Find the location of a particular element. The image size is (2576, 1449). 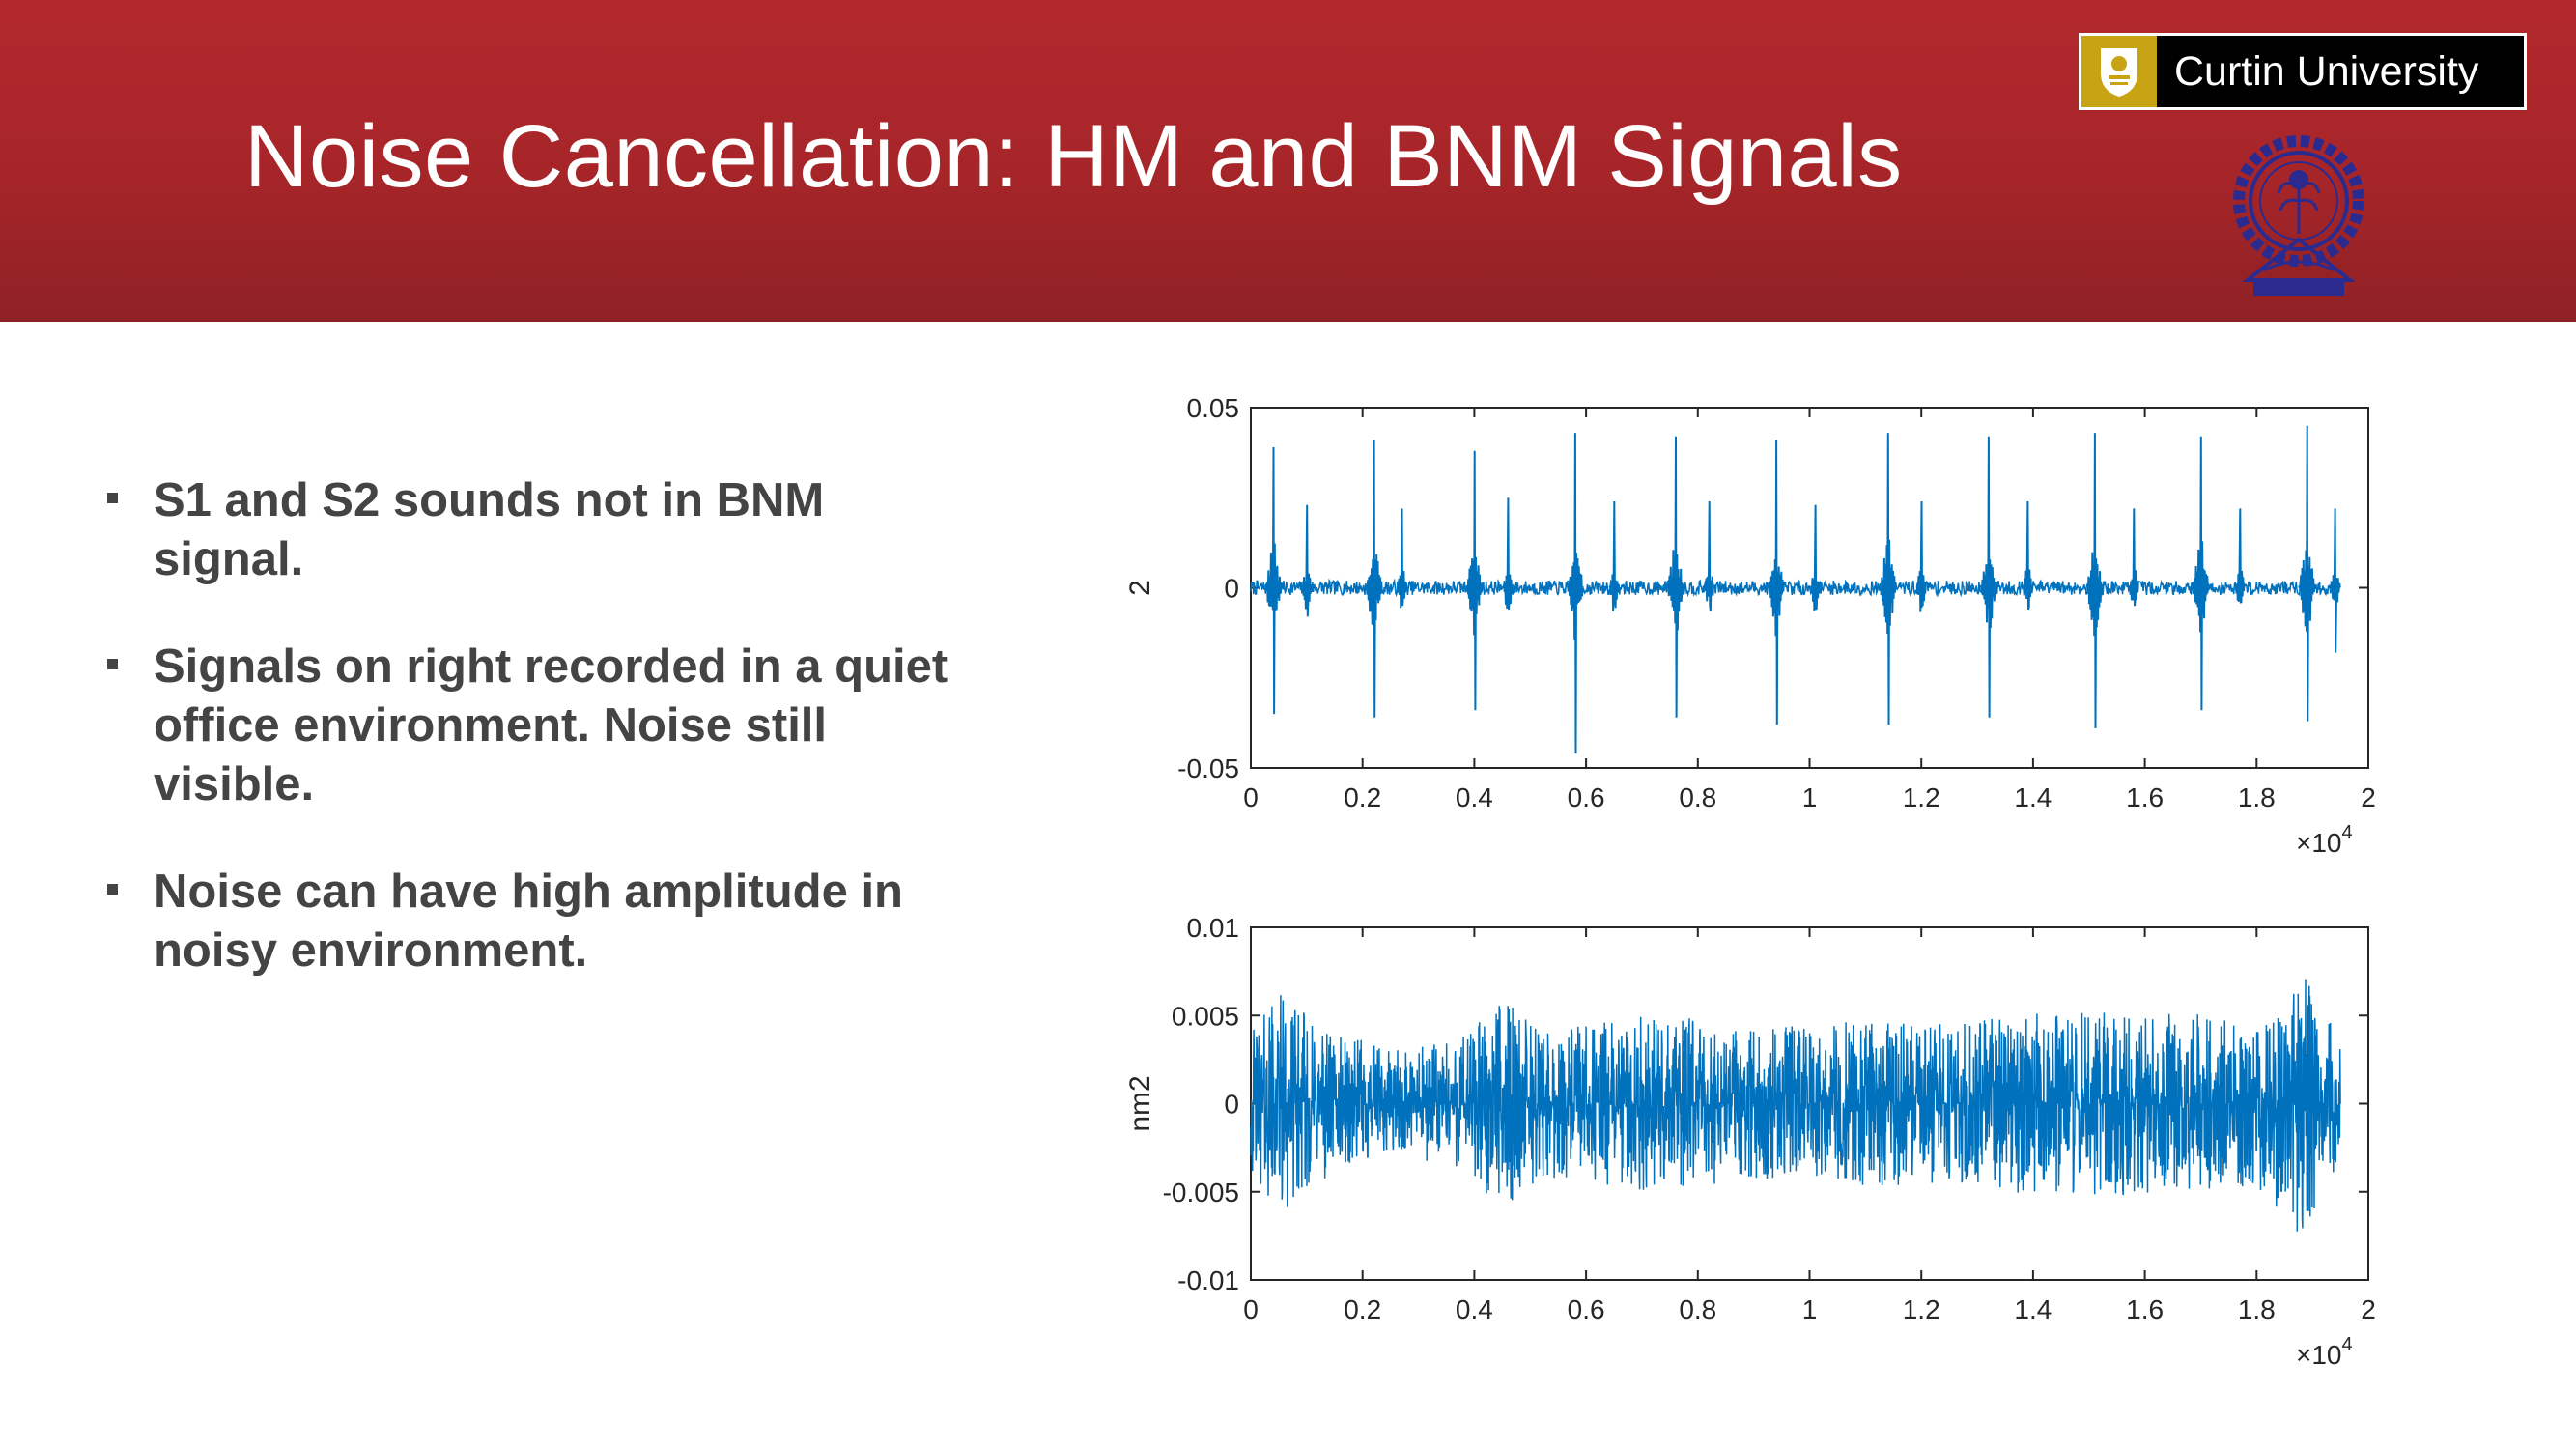

y-tick-label: 0.005 is located at coordinates (1205, 1016).